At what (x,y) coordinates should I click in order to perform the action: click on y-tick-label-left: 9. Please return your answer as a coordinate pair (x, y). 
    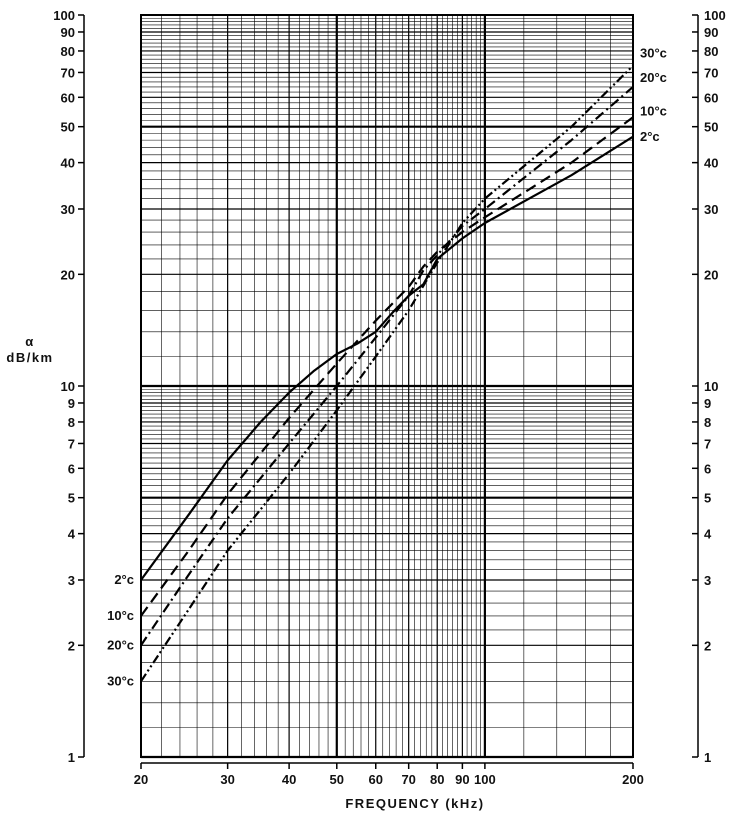
    Looking at the image, I should click on (71, 403).